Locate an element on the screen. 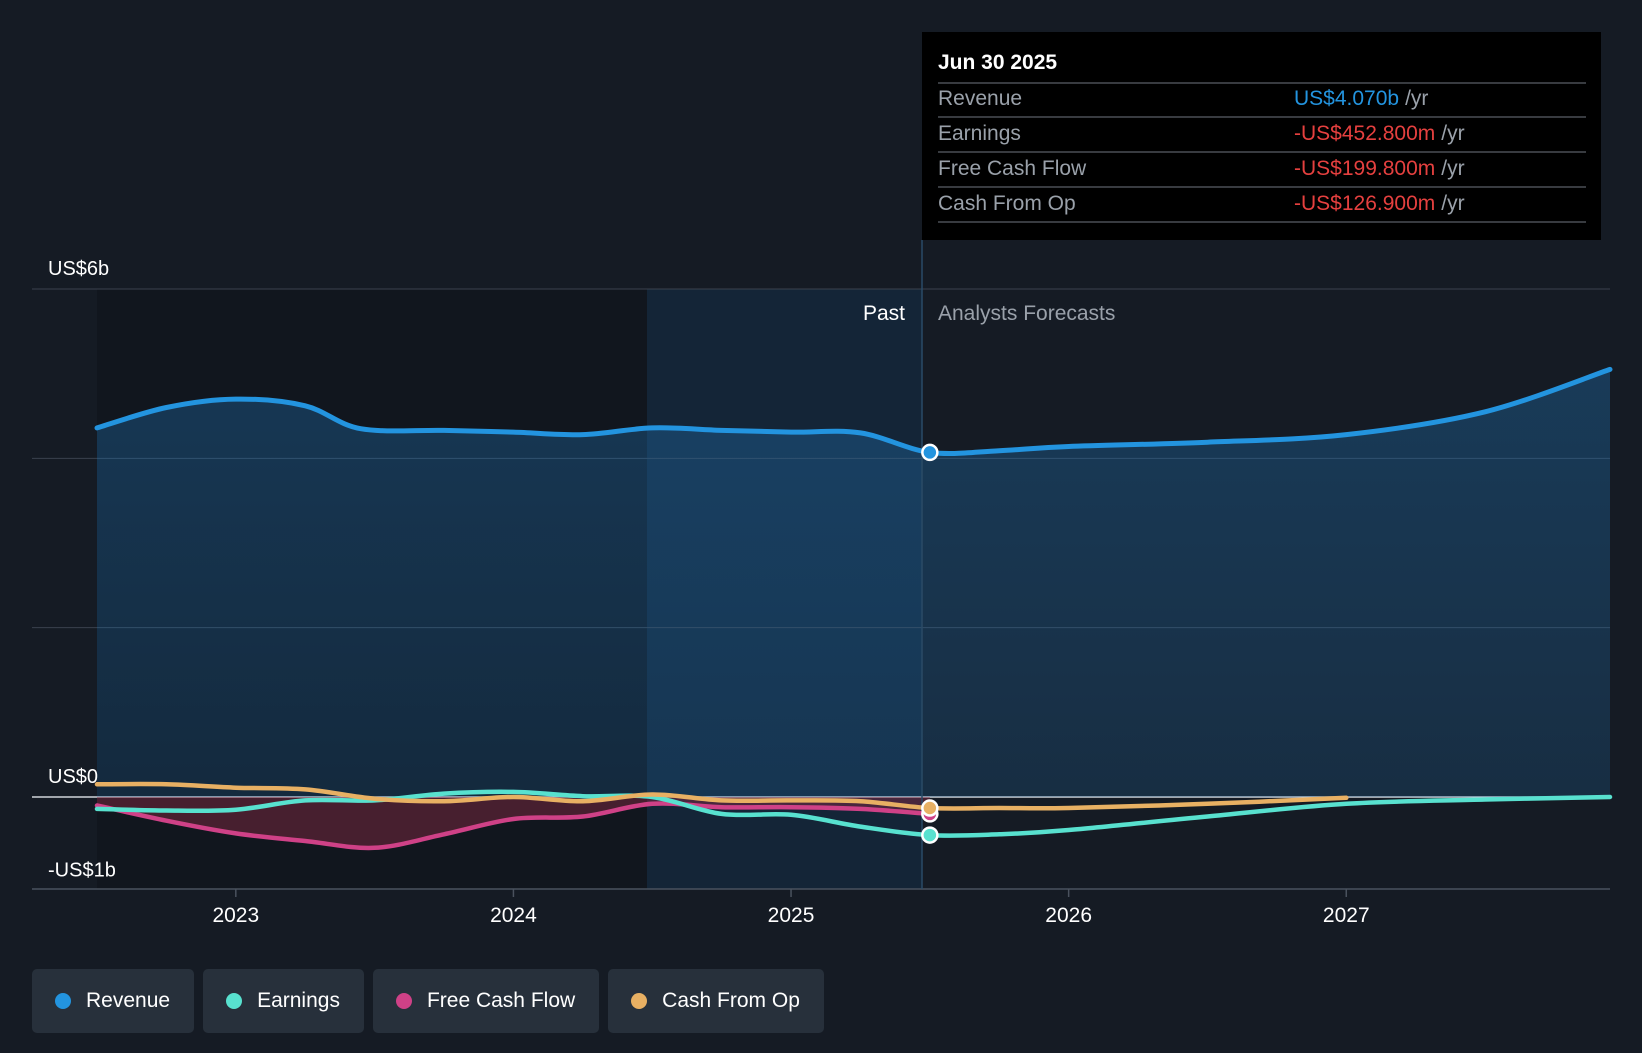  legend-item-earnings: Earnings is located at coordinates (283, 1001).